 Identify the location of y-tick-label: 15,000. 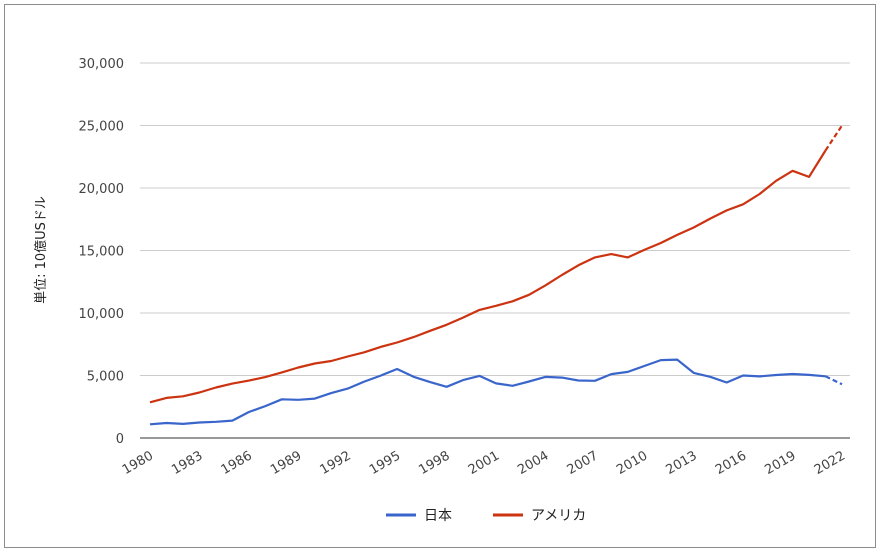
(102, 252).